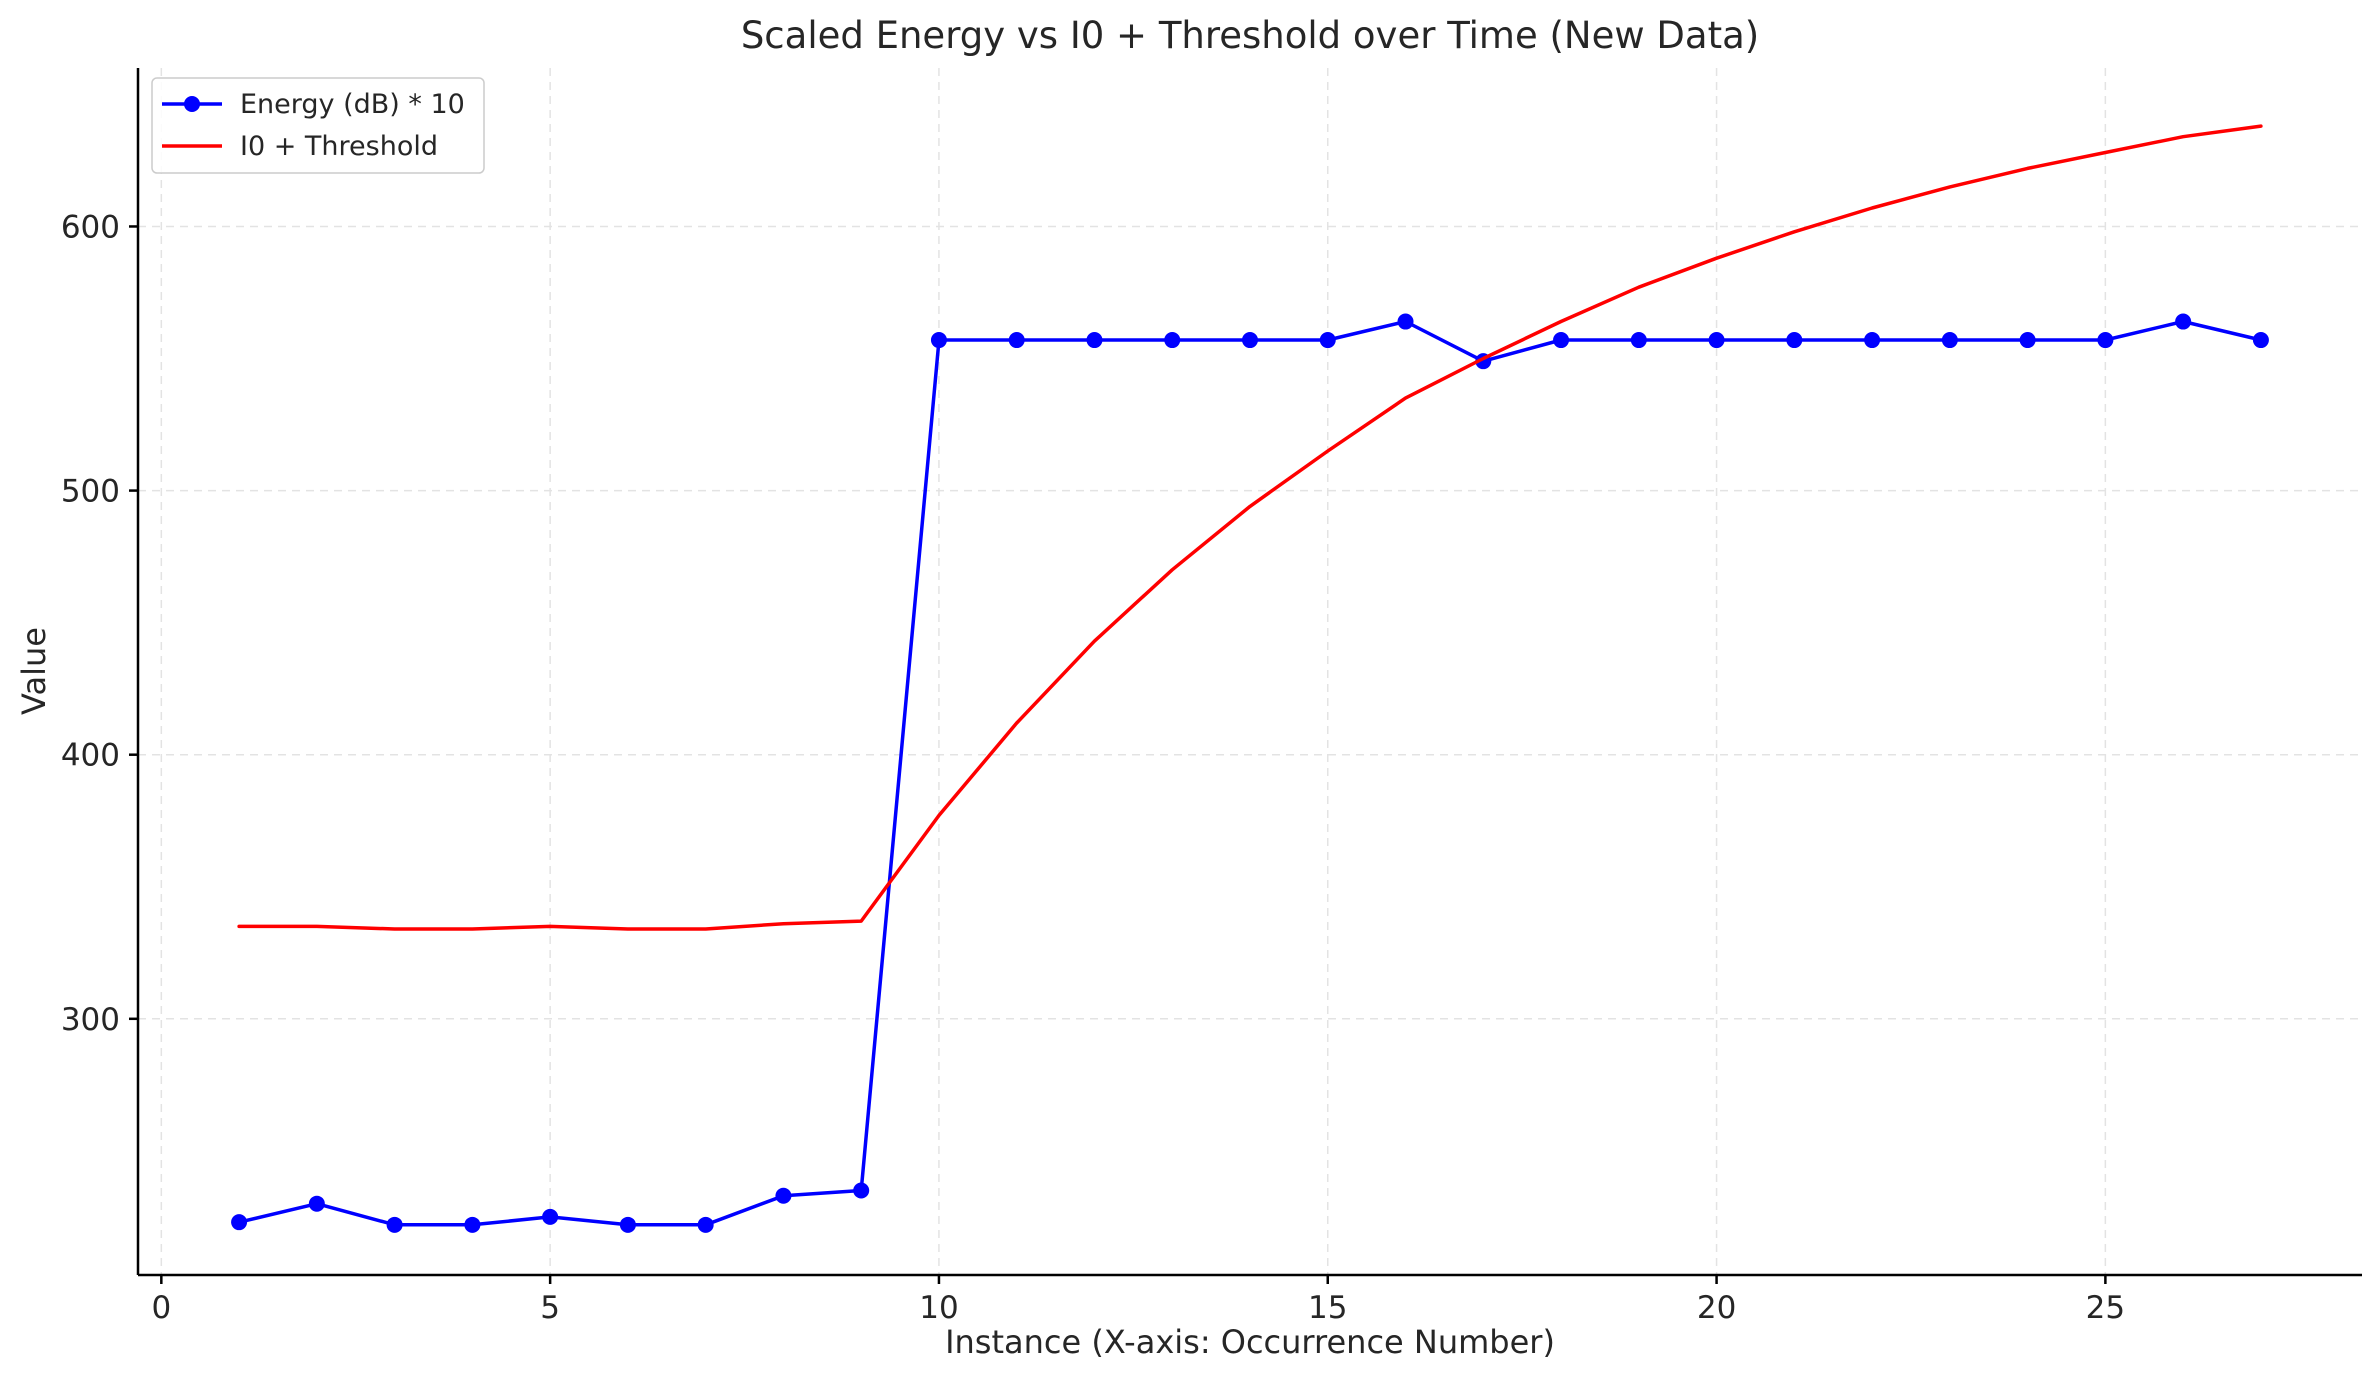  I want to click on y-tick-label: 400, so click(90, 756).